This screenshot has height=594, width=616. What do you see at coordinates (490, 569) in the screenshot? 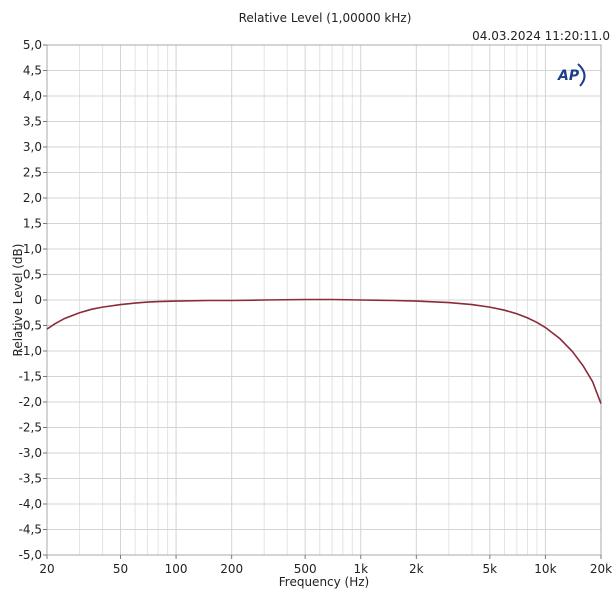
I see `x-tick-label: 5k` at bounding box center [490, 569].